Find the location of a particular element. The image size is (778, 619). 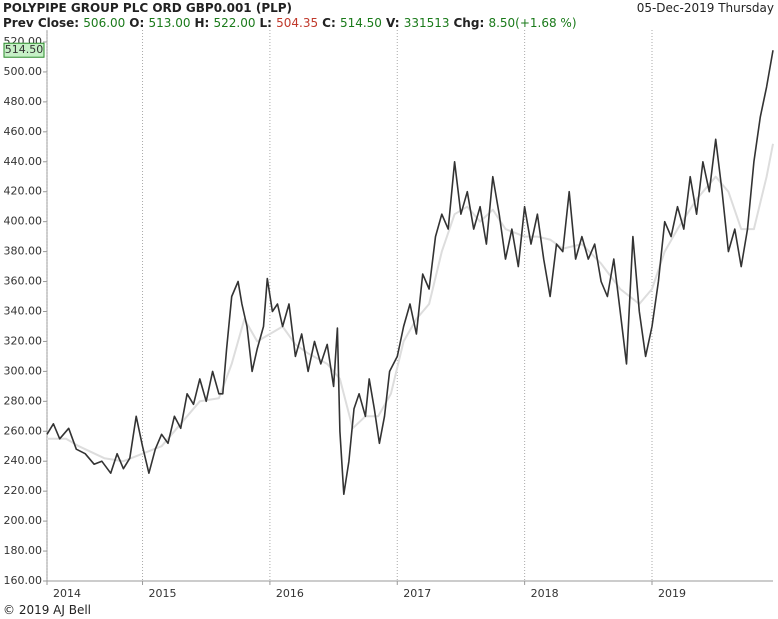

stat-value: 8.50(+1.68 %) is located at coordinates (532, 23).